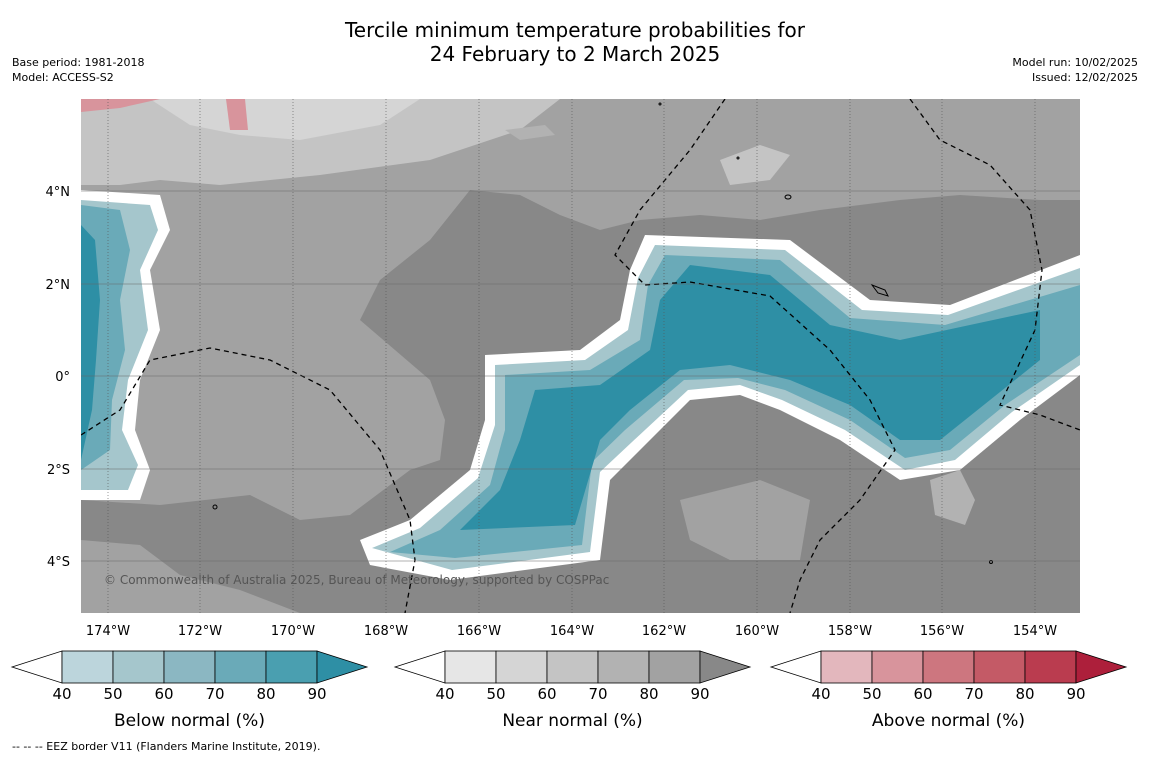  What do you see at coordinates (948, 690) in the screenshot?
I see `colorbar: 40 50 60 70 80 90 Above normal (%)` at bounding box center [948, 690].